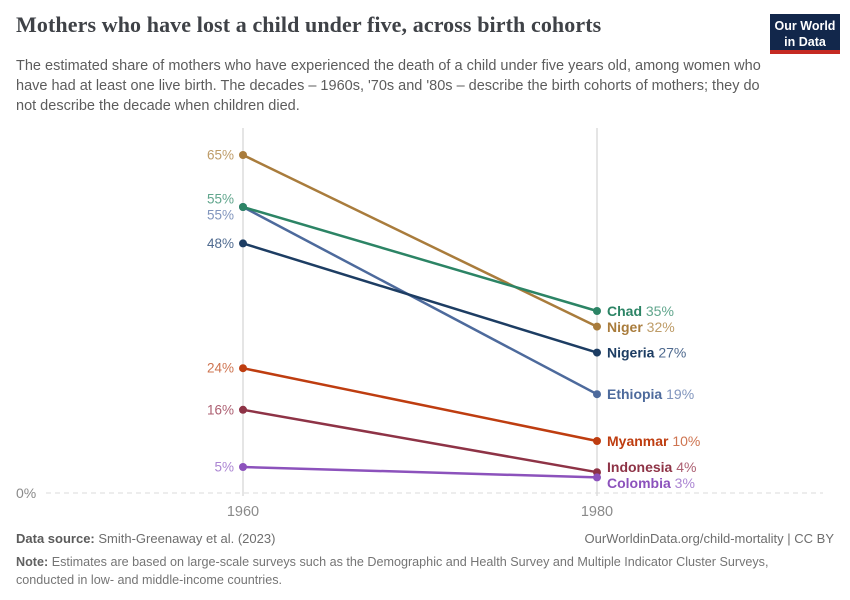  What do you see at coordinates (220, 199) in the screenshot?
I see `start-value-label-chad: 55%` at bounding box center [220, 199].